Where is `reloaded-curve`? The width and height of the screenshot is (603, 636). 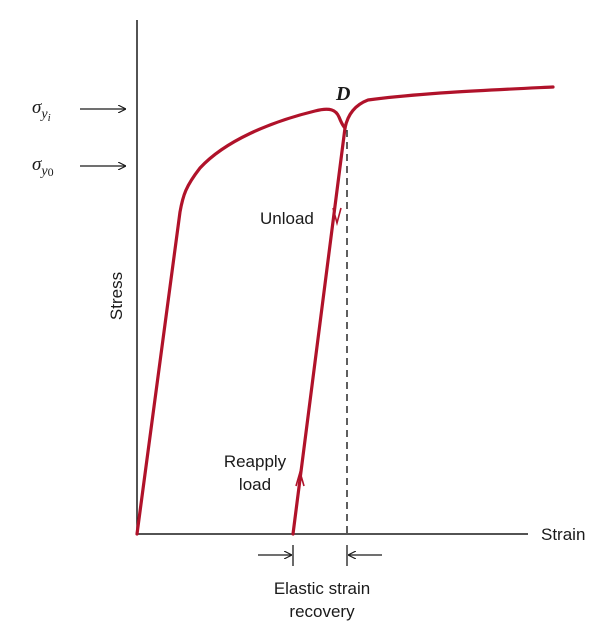
reloaded-curve is located at coordinates (449, 107).